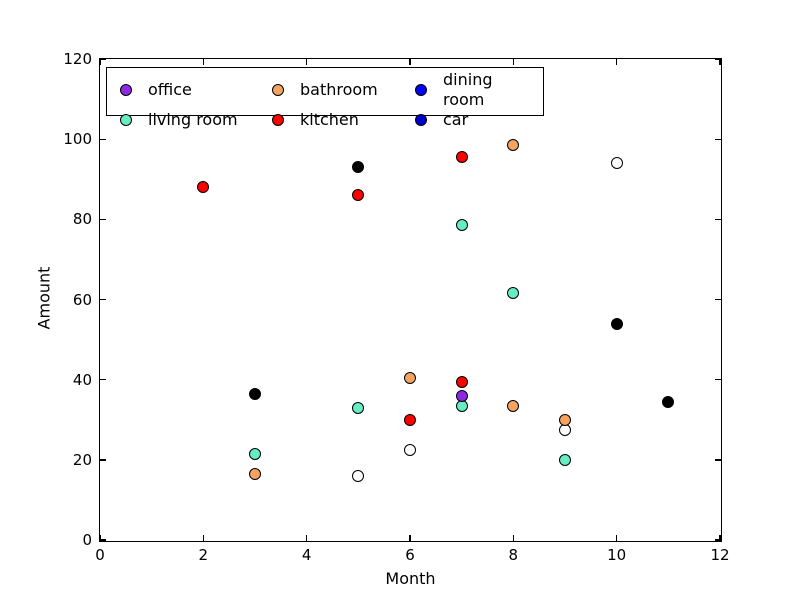 The image size is (800, 600). What do you see at coordinates (720, 555) in the screenshot?
I see `x-tick-label: 12` at bounding box center [720, 555].